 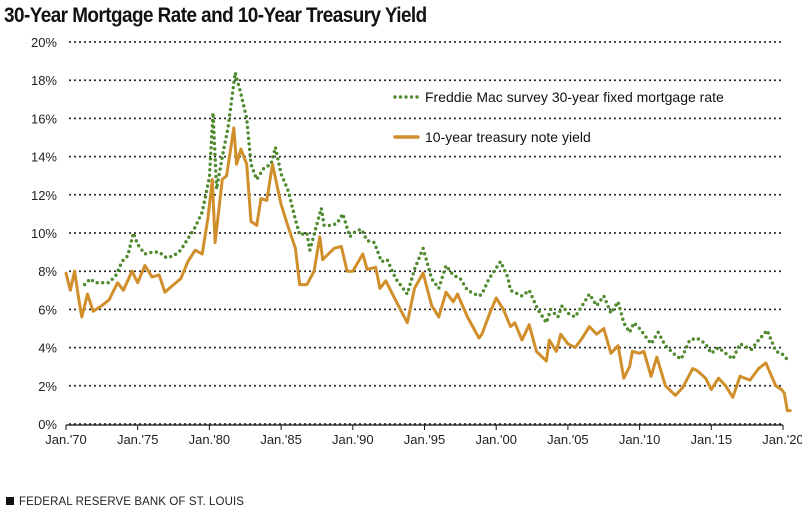 What do you see at coordinates (210, 439) in the screenshot?
I see `x-tick-label: Jan.'80` at bounding box center [210, 439].